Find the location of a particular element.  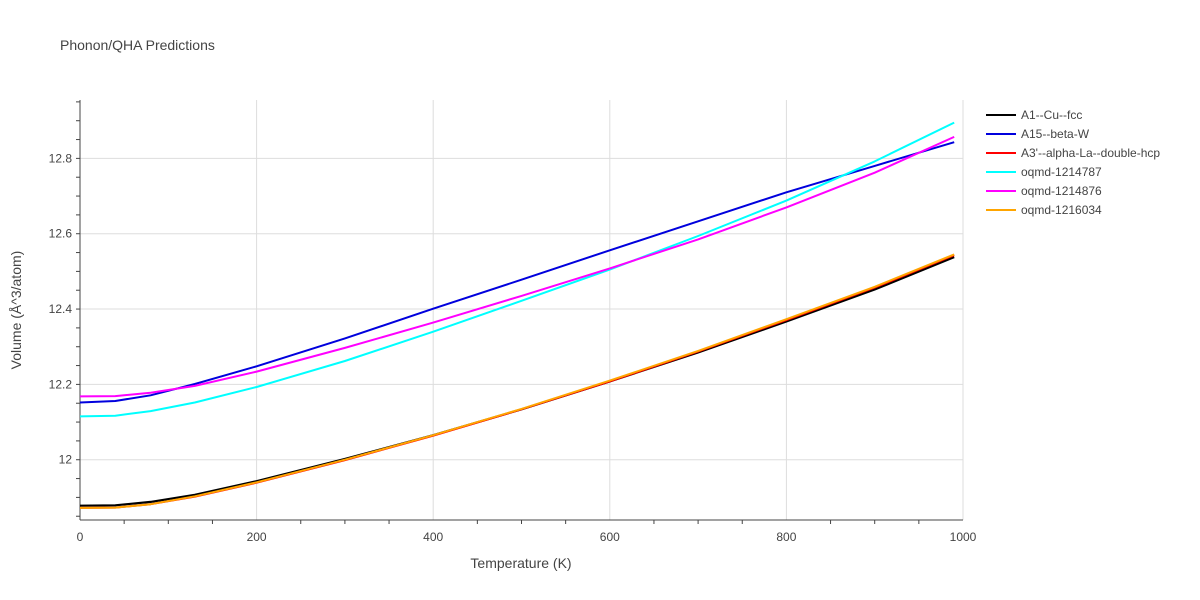

x-tick-label: 200 is located at coordinates (257, 537).